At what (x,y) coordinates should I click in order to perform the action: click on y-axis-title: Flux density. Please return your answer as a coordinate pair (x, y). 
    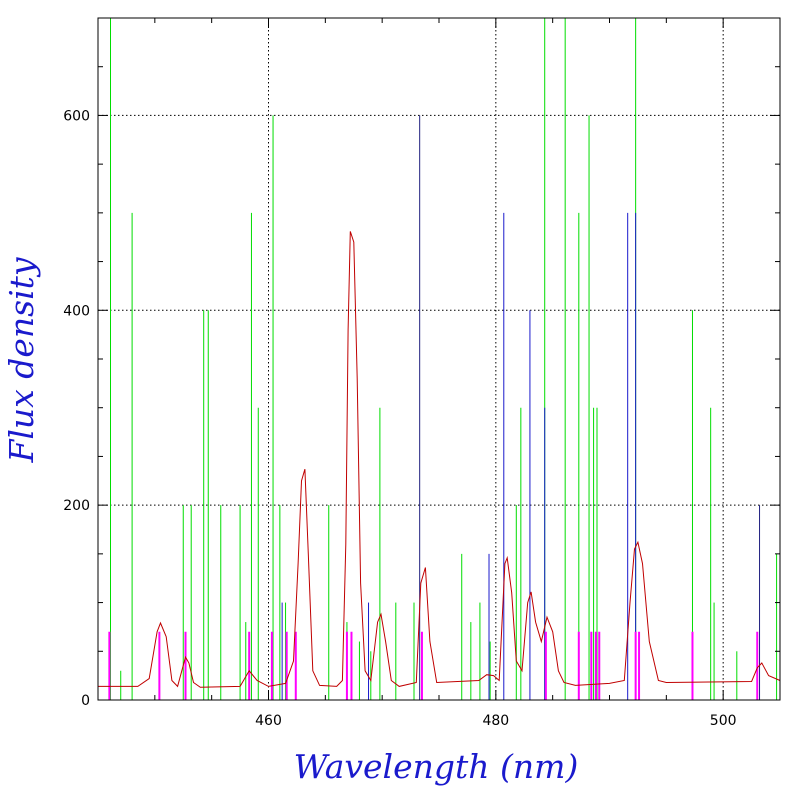
    Looking at the image, I should click on (21, 360).